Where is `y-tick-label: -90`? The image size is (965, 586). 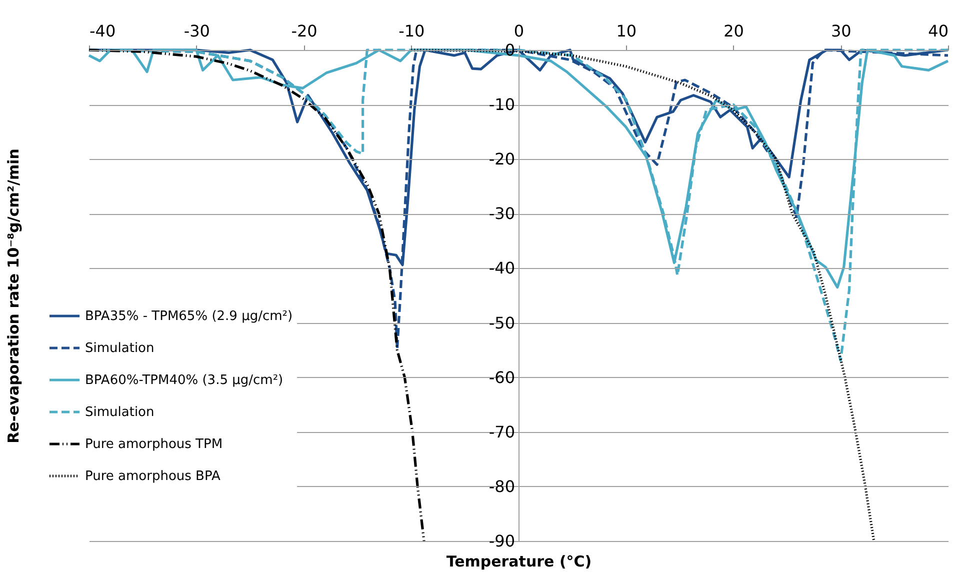
y-tick-label: -90 is located at coordinates (501, 541).